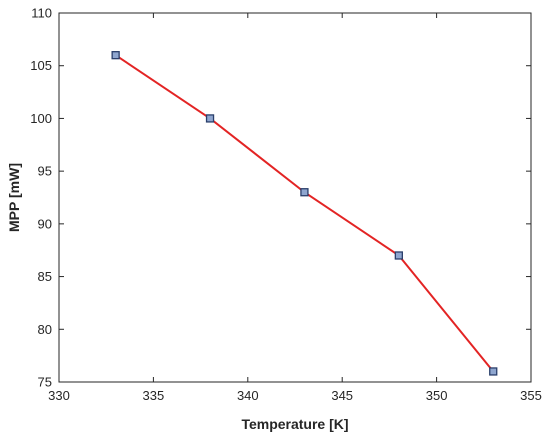  What do you see at coordinates (154, 395) in the screenshot?
I see `x-tick-label: 335` at bounding box center [154, 395].